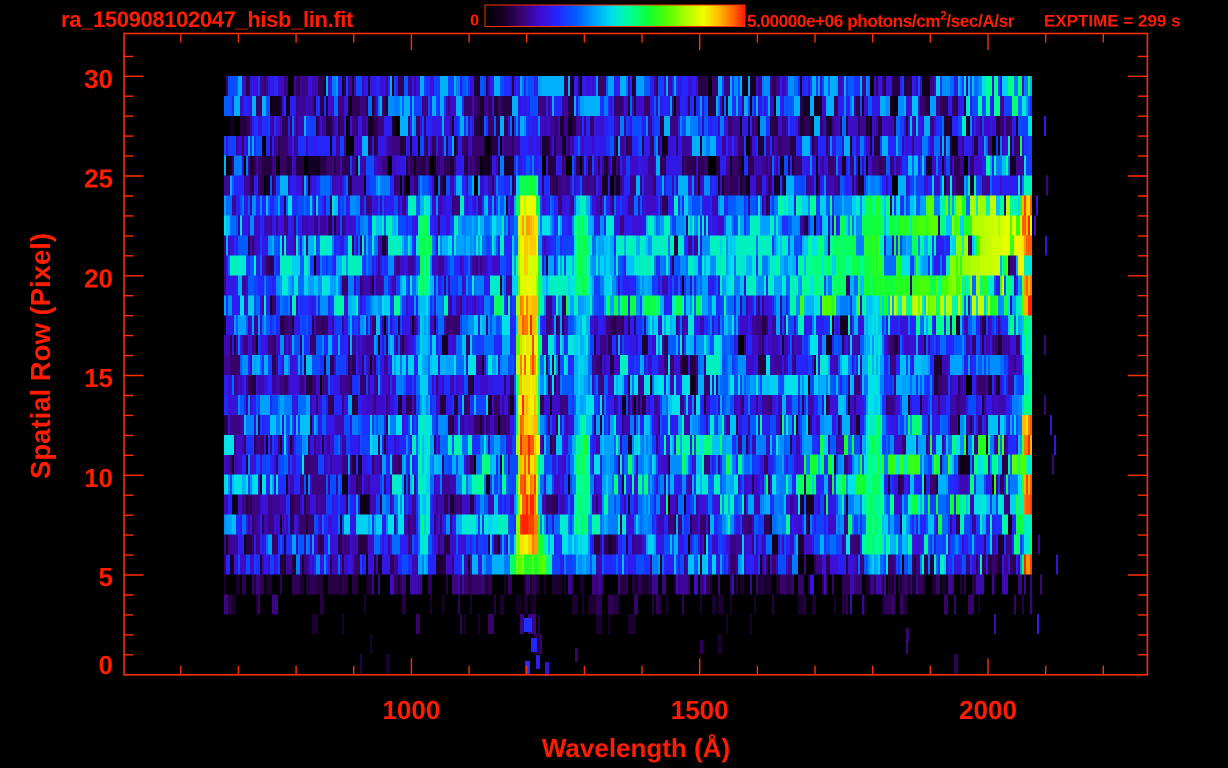 The height and width of the screenshot is (768, 1228). I want to click on svg-text: 5, so click(106, 577).